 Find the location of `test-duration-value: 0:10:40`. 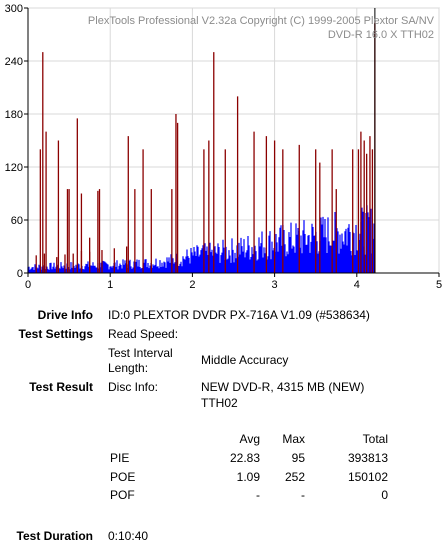

test-duration-value: 0:10:40 is located at coordinates (128, 536).